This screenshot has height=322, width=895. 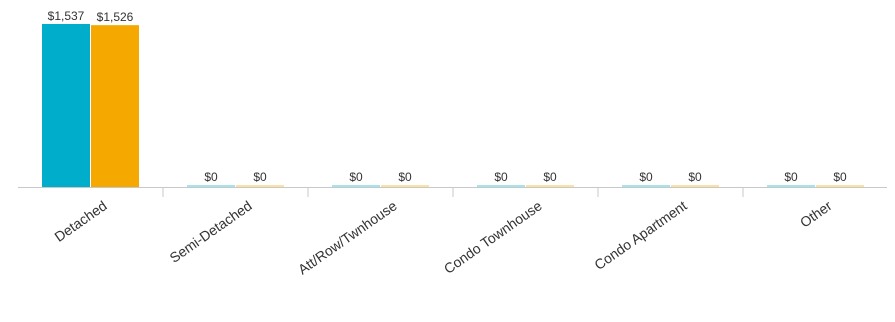 What do you see at coordinates (840, 177) in the screenshot?
I see `value-label-other-series-2: $0` at bounding box center [840, 177].